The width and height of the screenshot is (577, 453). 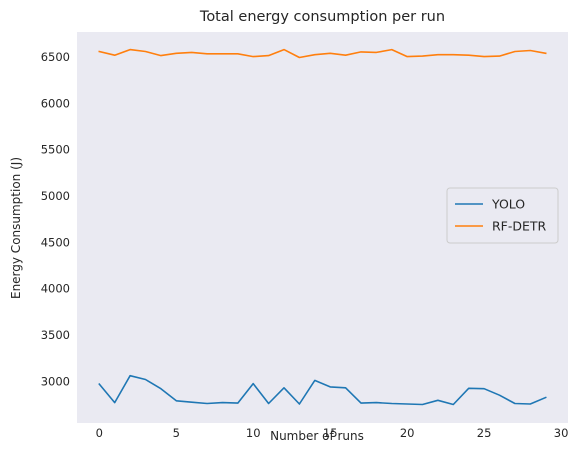 I want to click on y-tick-label-4500: 4500, so click(x=55, y=242).